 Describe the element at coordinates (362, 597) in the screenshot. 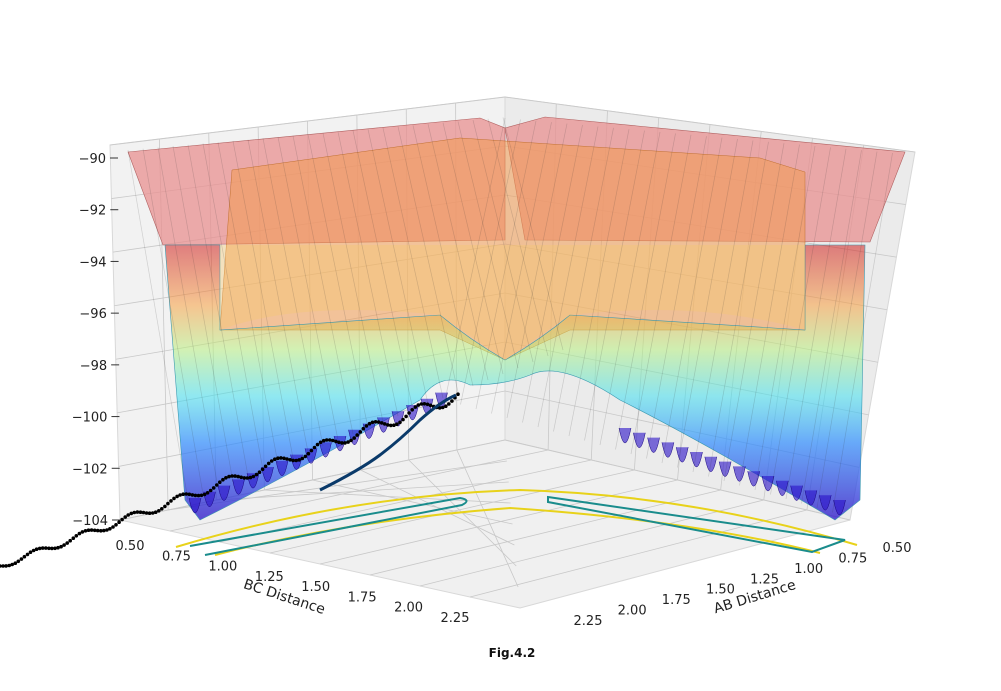

I see `bc-tick-label: 1.75` at that location.